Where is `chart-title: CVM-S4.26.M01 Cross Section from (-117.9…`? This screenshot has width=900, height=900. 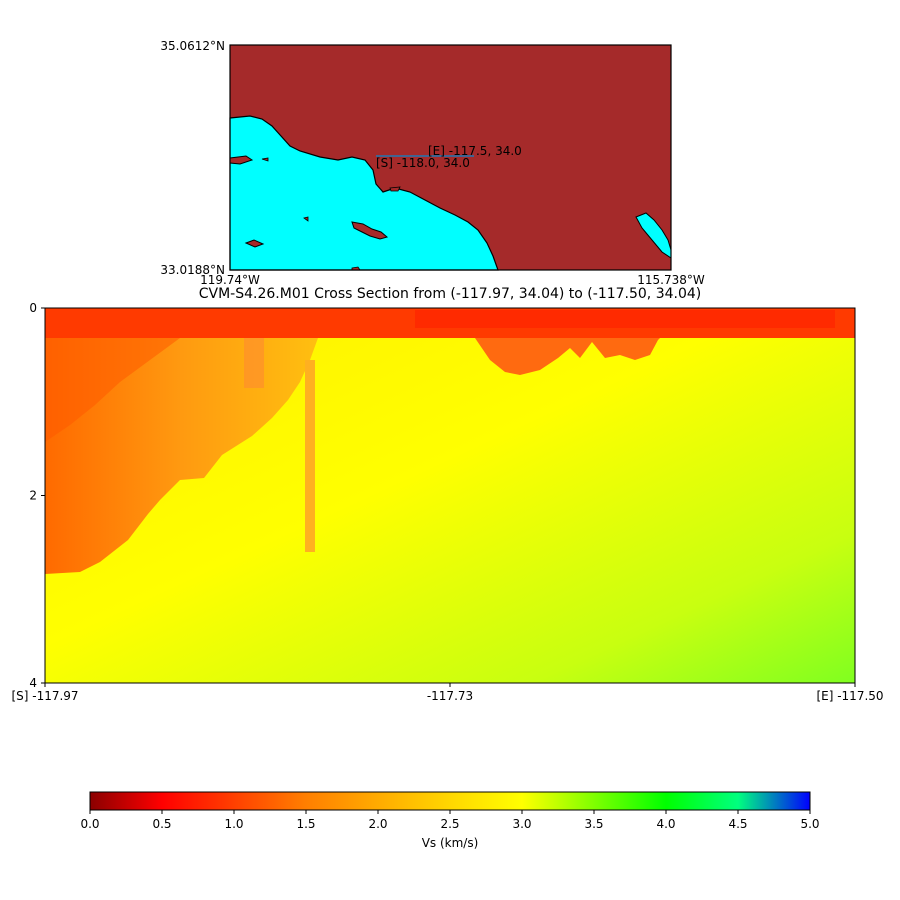 chart-title: CVM-S4.26.M01 Cross Section from (-117.9… is located at coordinates (450, 294).